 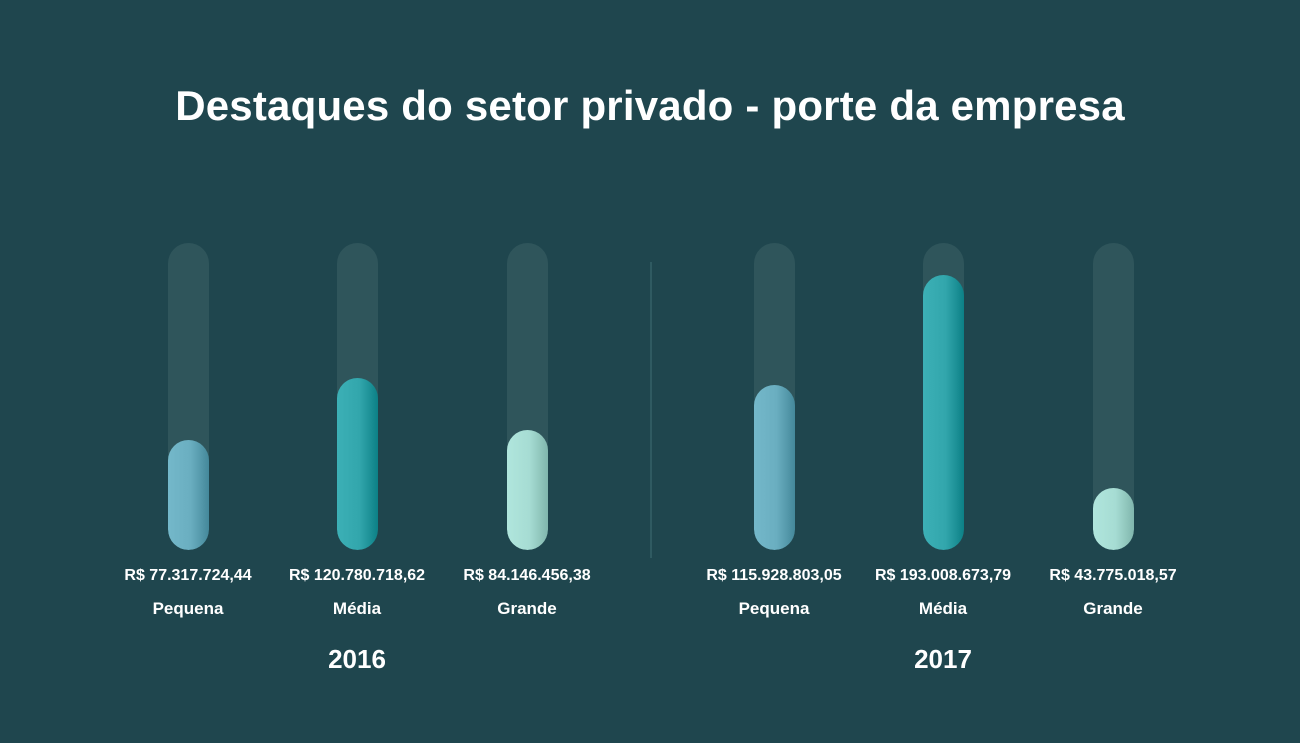 What do you see at coordinates (188, 575) in the screenshot?
I see `bar-value-label: R$ 77.317.724,44` at bounding box center [188, 575].